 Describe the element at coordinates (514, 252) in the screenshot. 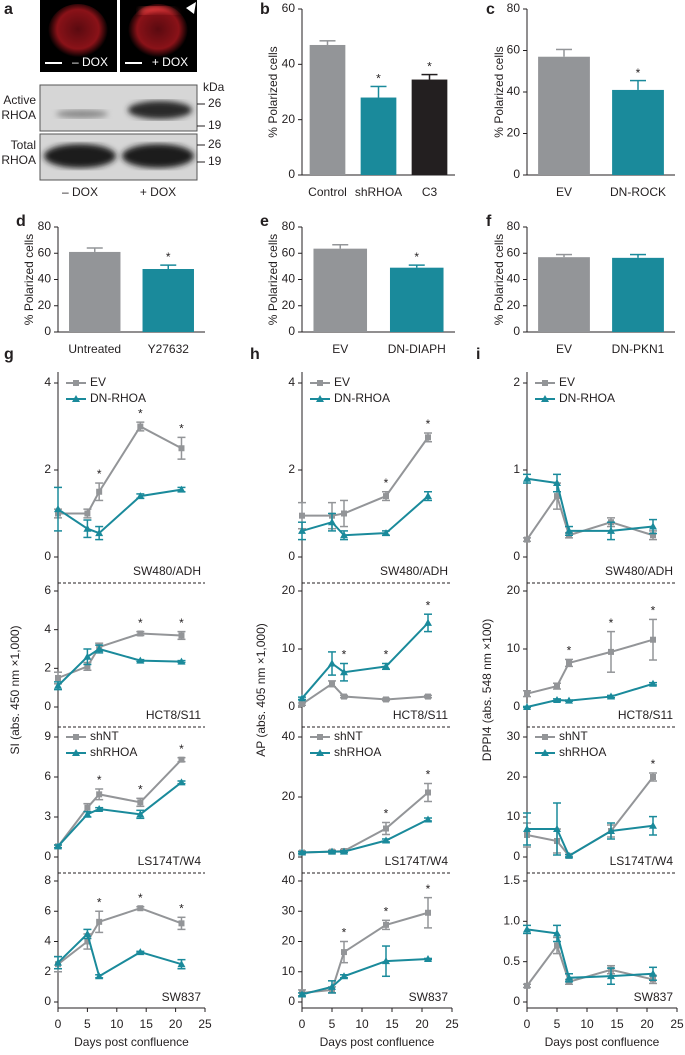

I see `y-tick-label: 60` at that location.